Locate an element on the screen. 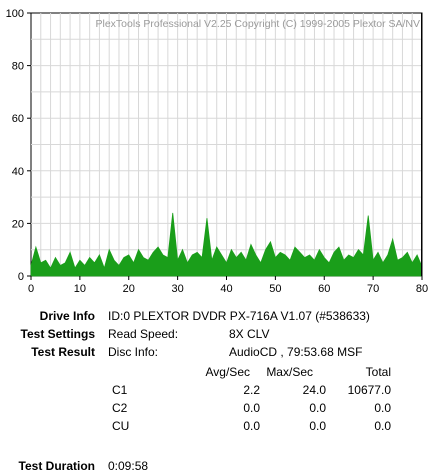 This screenshot has height=475, width=447. row-avg-cu: 0.0 is located at coordinates (251, 426).